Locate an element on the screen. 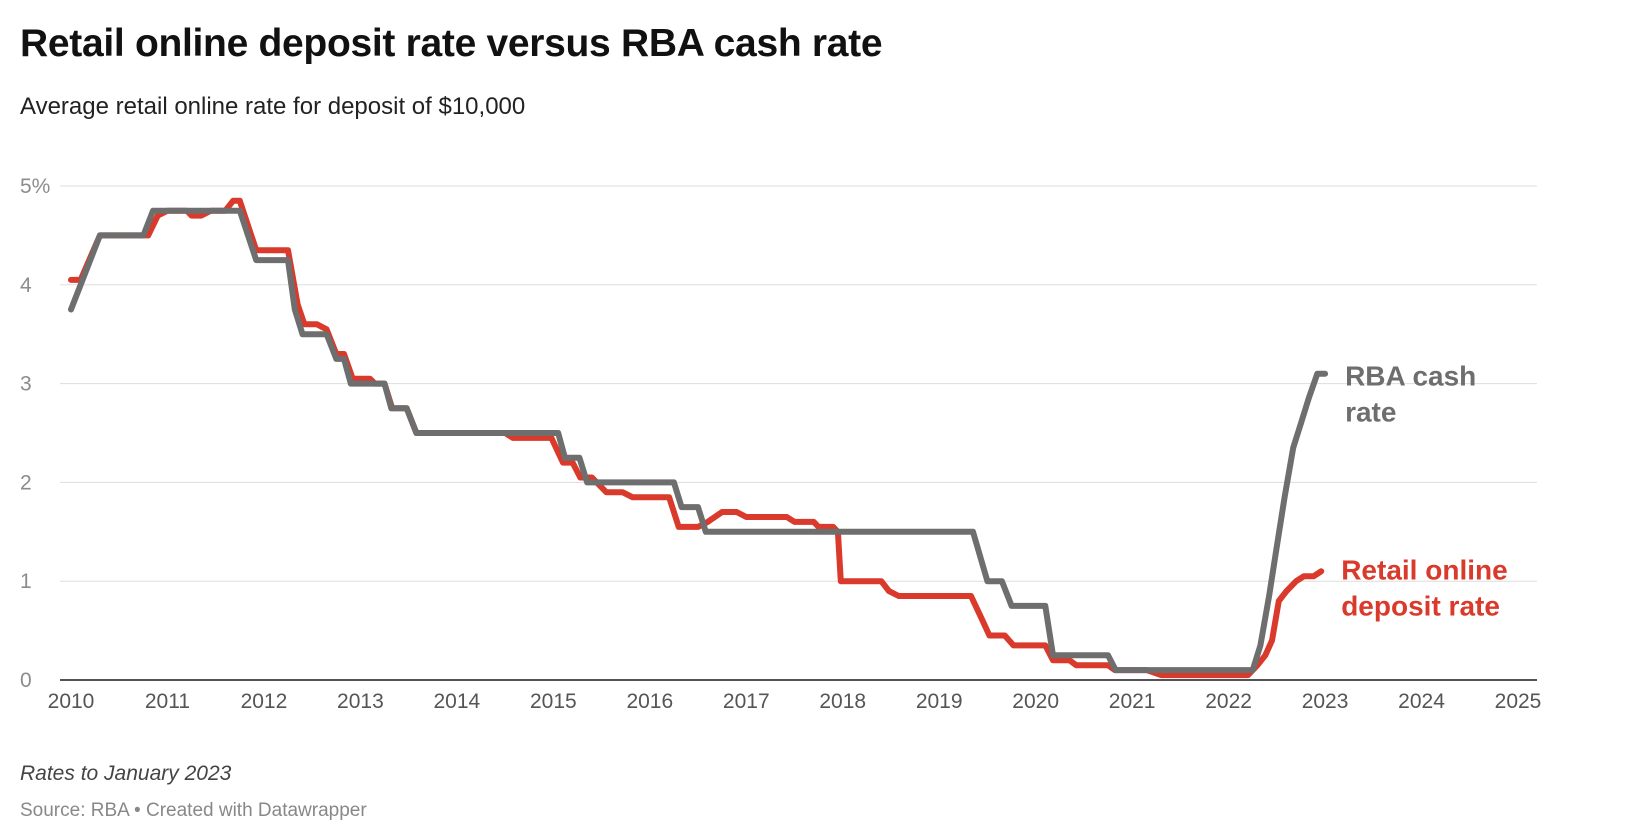 The image size is (1640, 840). x-tick-label: 2020 is located at coordinates (1035, 701).